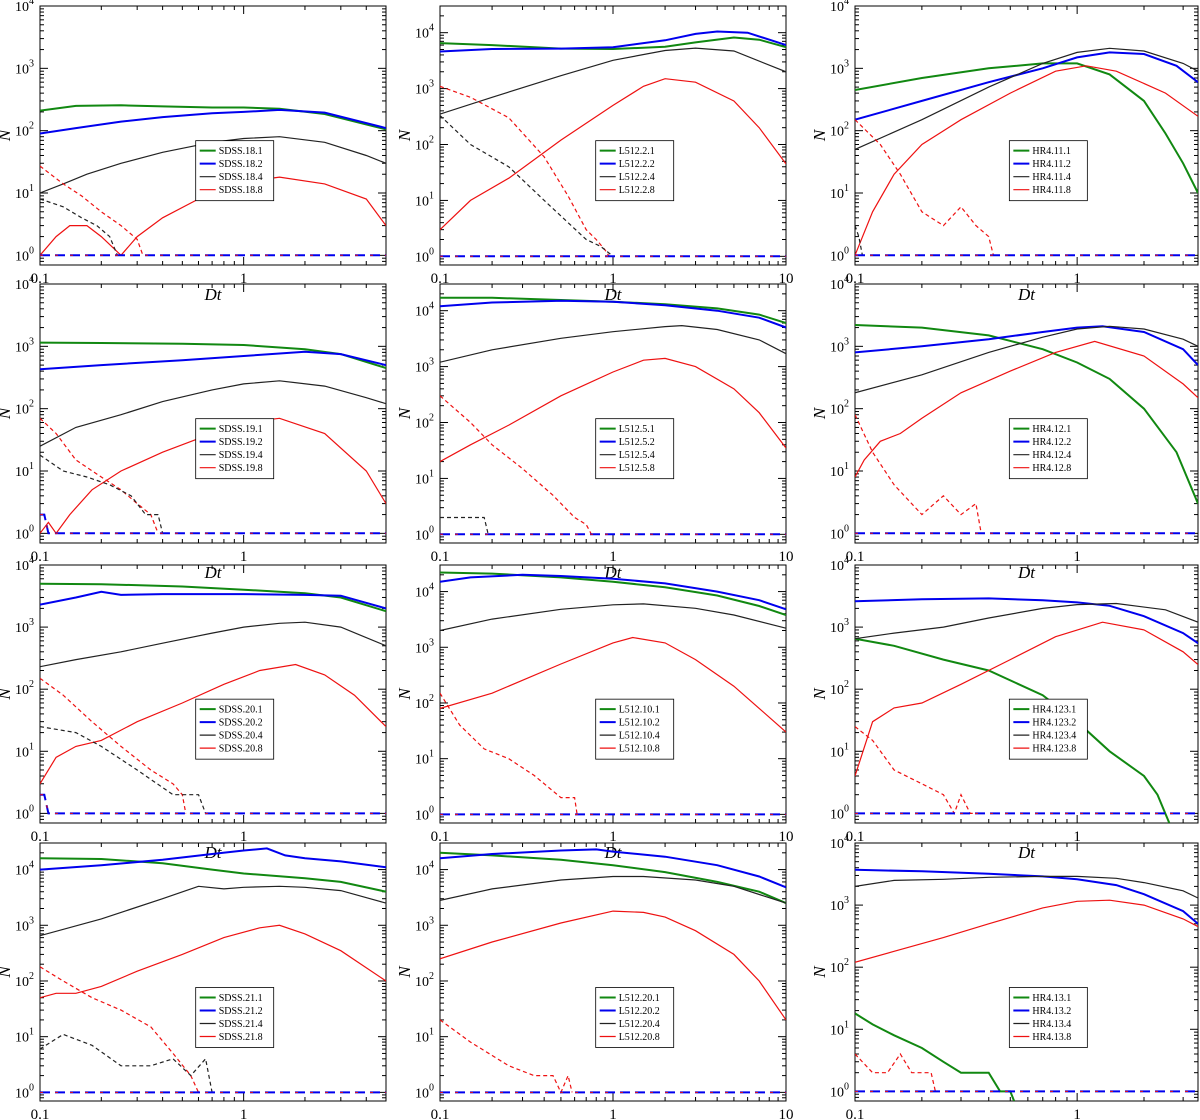  Describe the element at coordinates (786, 279) in the screenshot. I see `x-tick-label: 10` at that location.